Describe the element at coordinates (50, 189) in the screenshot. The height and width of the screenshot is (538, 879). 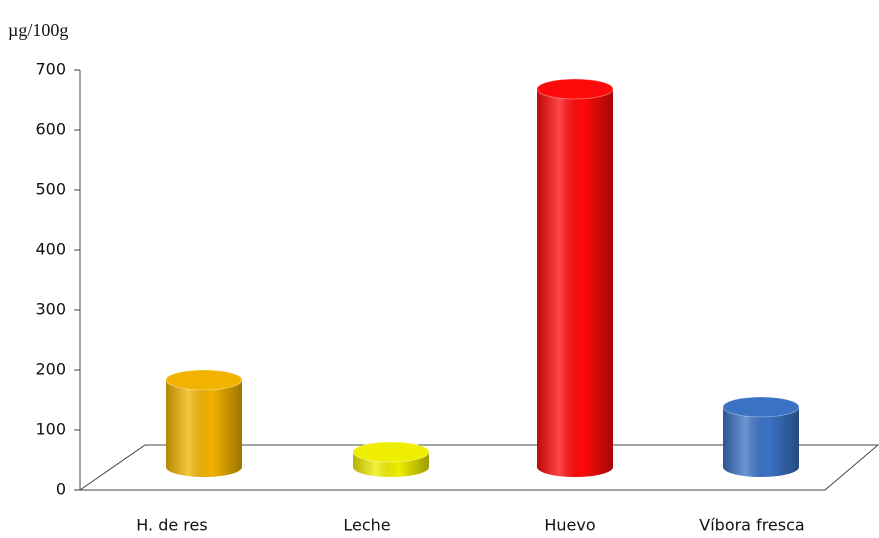
I see `y-tick-label: 500` at that location.